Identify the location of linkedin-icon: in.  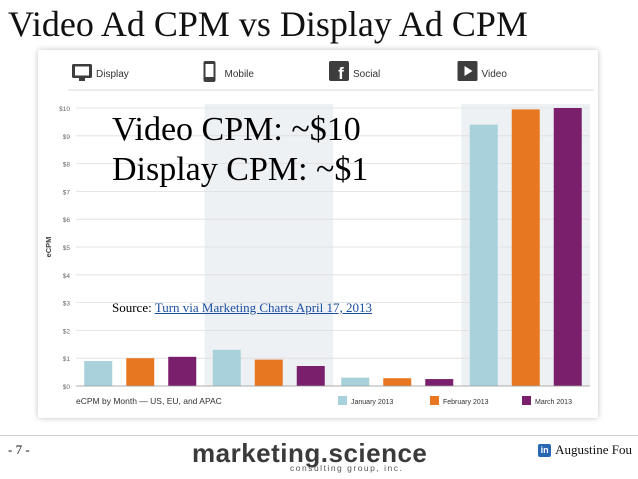
(545, 450).